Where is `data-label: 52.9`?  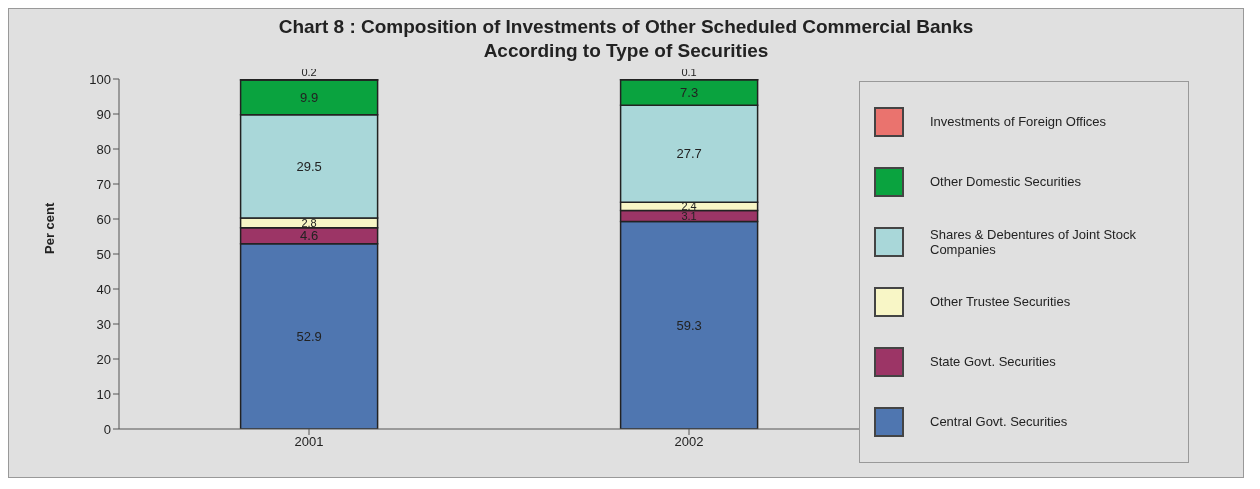
data-label: 52.9 is located at coordinates (309, 336).